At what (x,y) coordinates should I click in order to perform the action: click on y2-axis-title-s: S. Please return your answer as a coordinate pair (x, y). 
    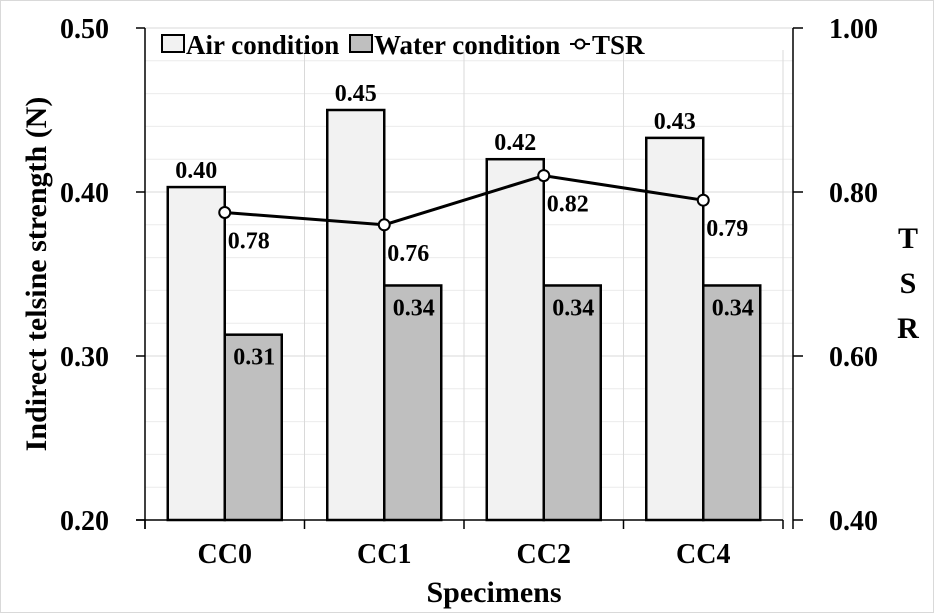
    Looking at the image, I should click on (908, 283).